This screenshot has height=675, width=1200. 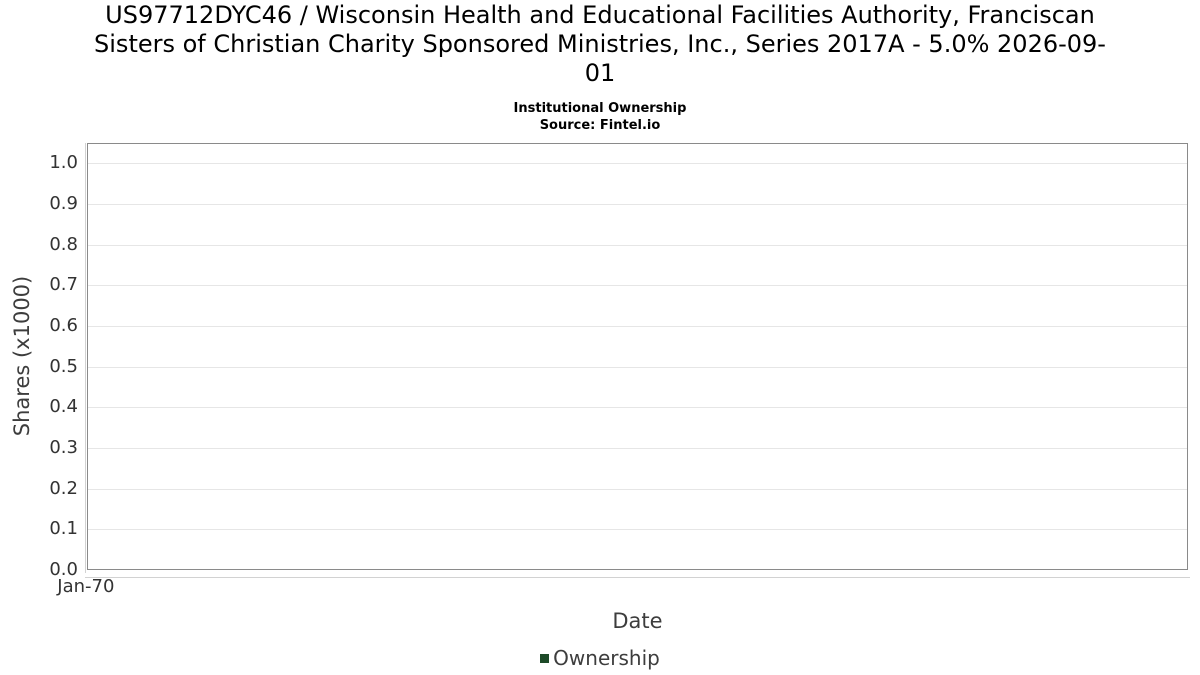 I want to click on y-tick-label-0.8: 0.8, so click(x=63, y=244).